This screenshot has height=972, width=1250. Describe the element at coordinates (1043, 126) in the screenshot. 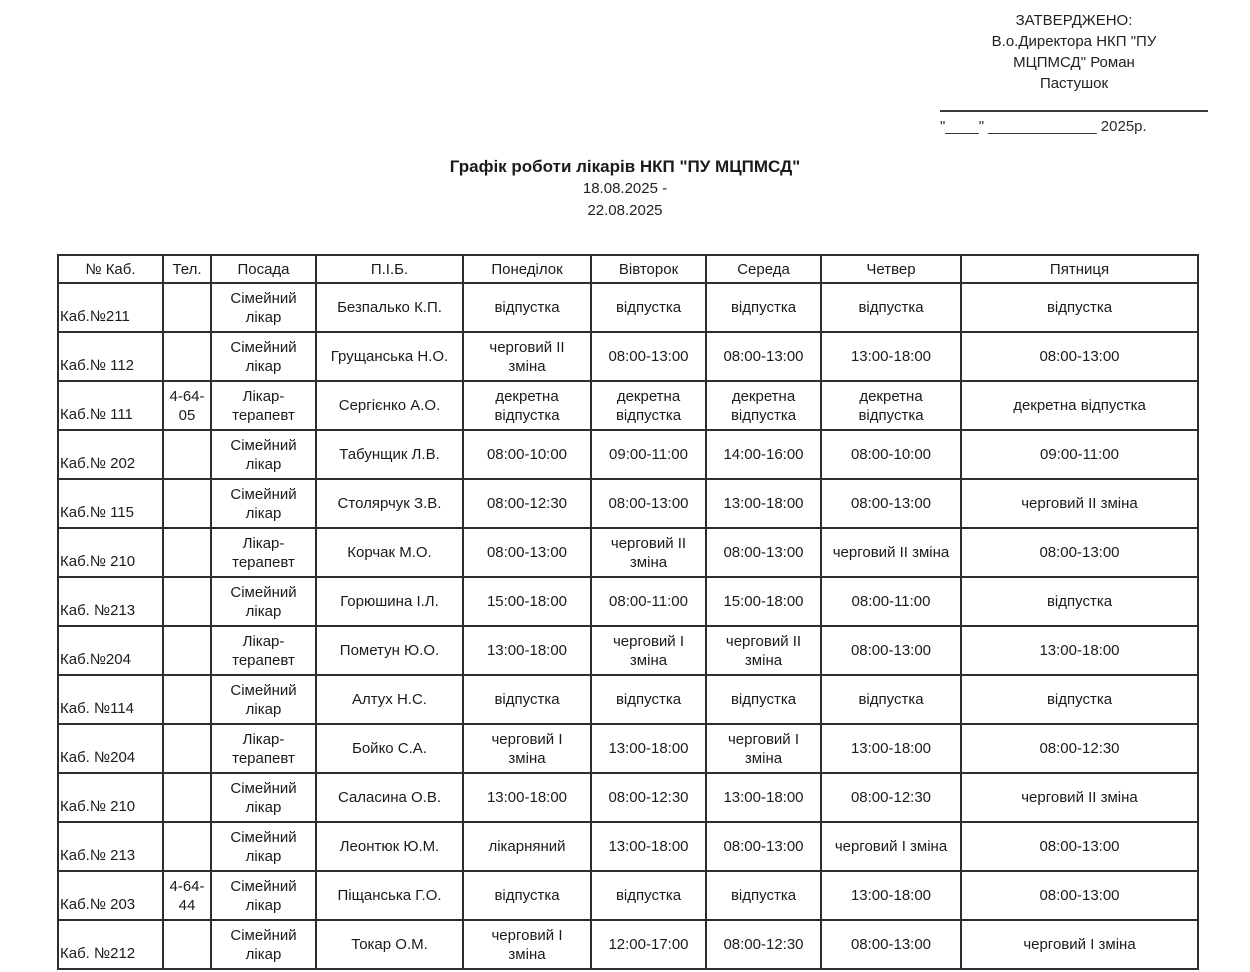

I see `approval-date-line: "____" _____________ 2025р.` at that location.